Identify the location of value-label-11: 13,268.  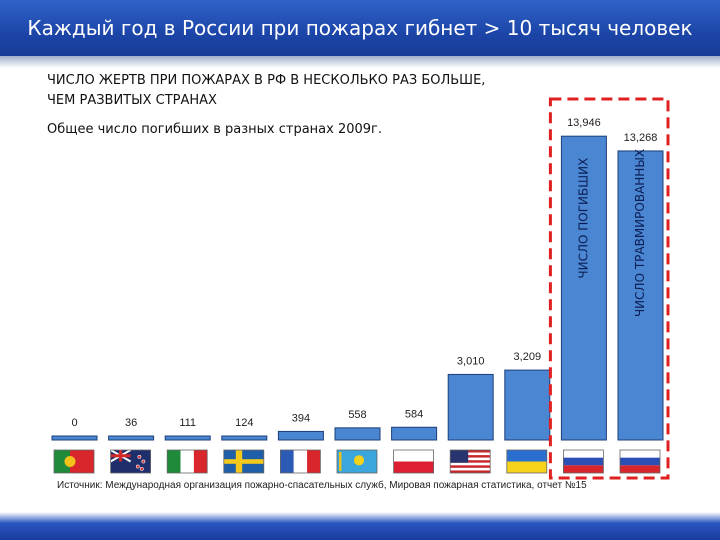
(641, 138).